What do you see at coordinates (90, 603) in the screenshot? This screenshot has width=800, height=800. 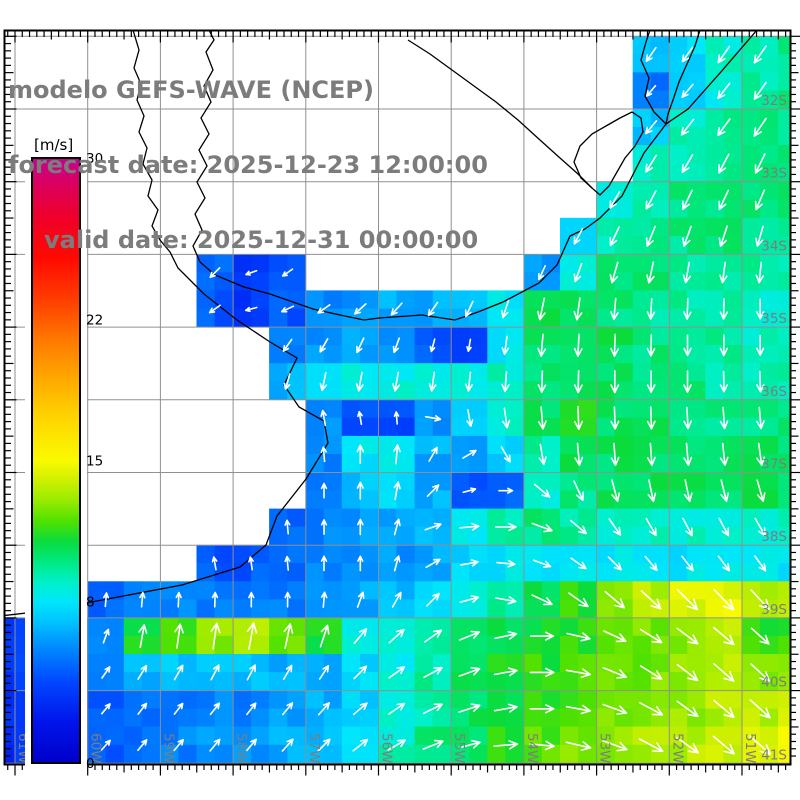 I see `colorbar-tick-label: 8` at bounding box center [90, 603].